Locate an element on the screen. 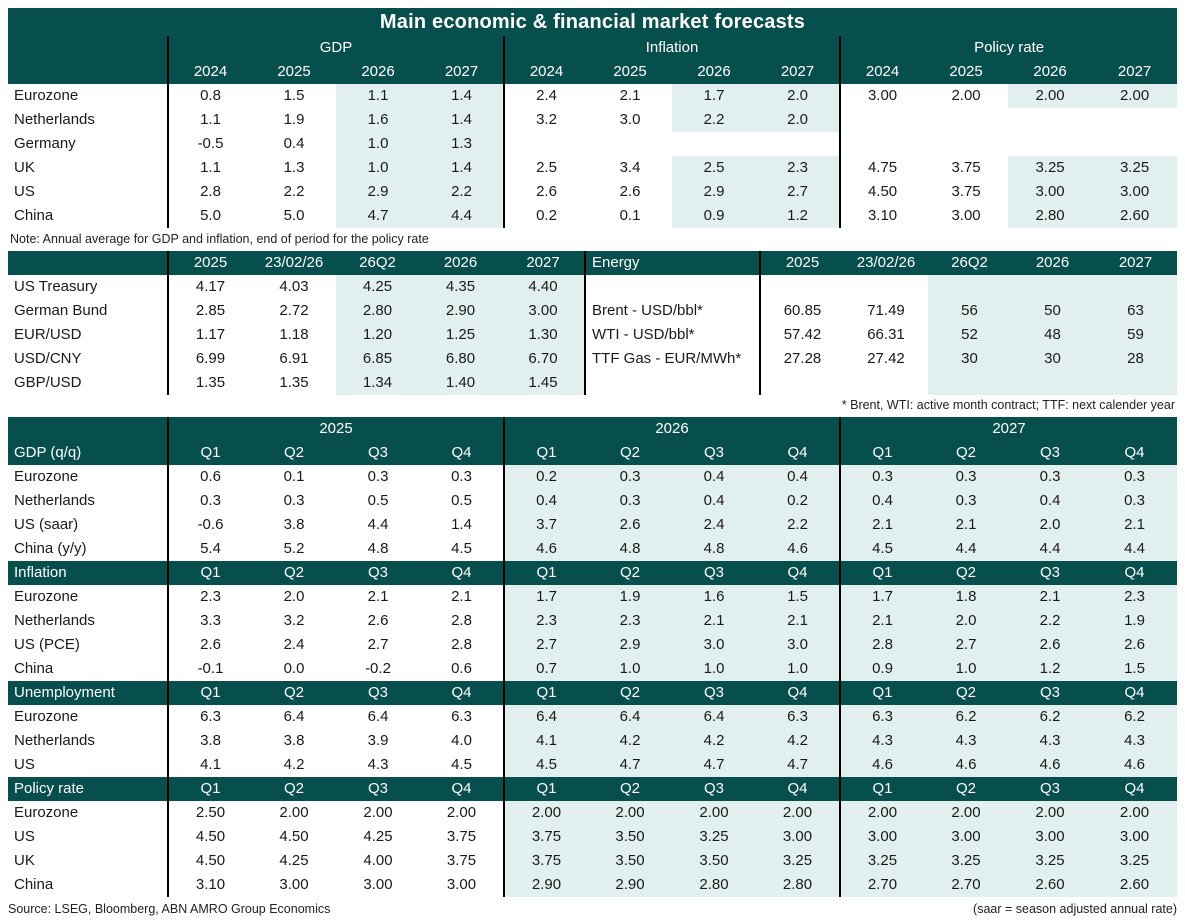  row-label: Netherlands is located at coordinates (54, 620).